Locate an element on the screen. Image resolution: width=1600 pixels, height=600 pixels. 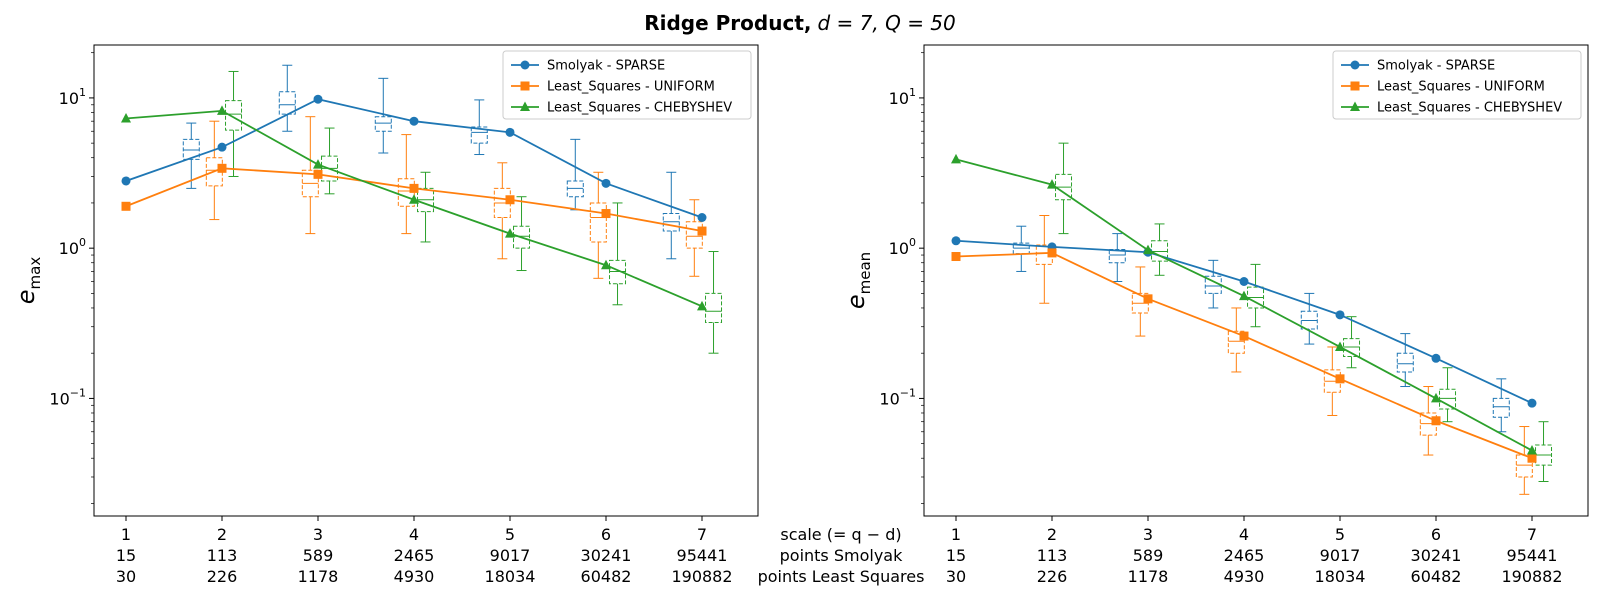
table-scale: 6 is located at coordinates (606, 534).